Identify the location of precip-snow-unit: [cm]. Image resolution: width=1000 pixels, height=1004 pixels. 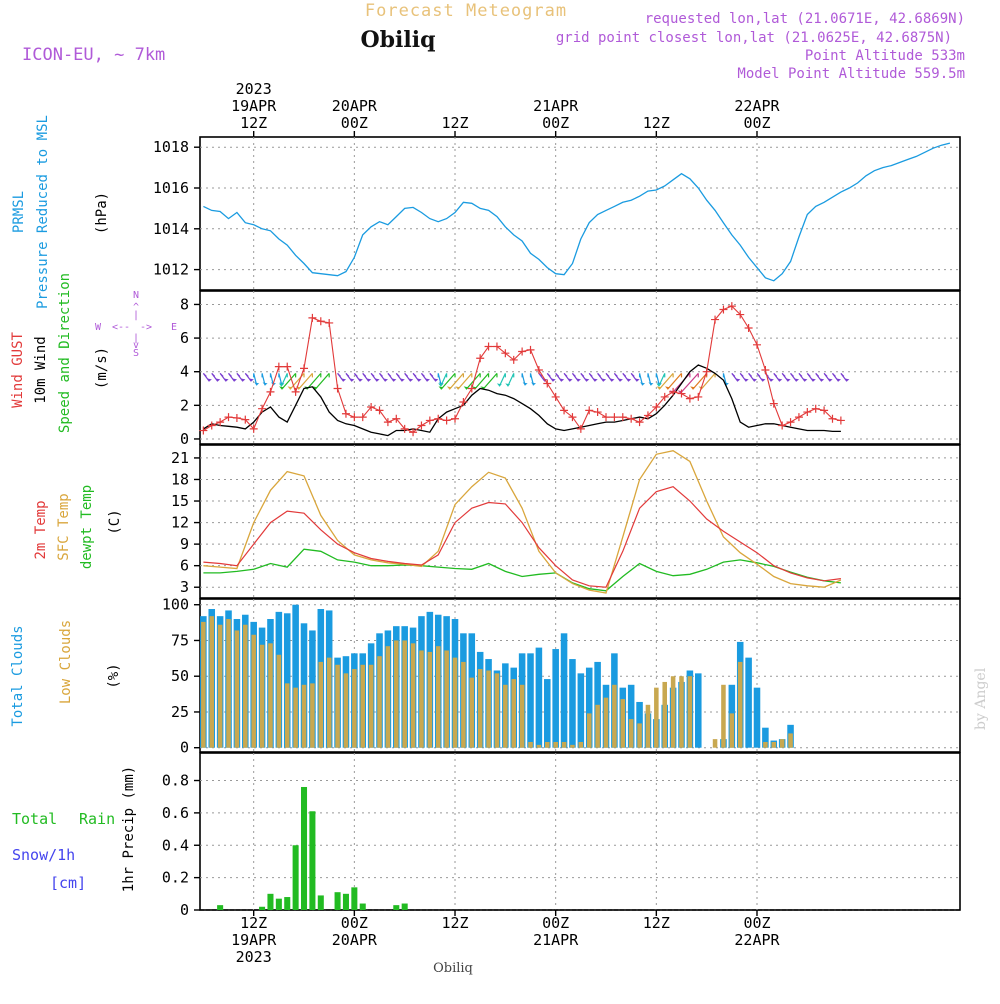
(68, 883).